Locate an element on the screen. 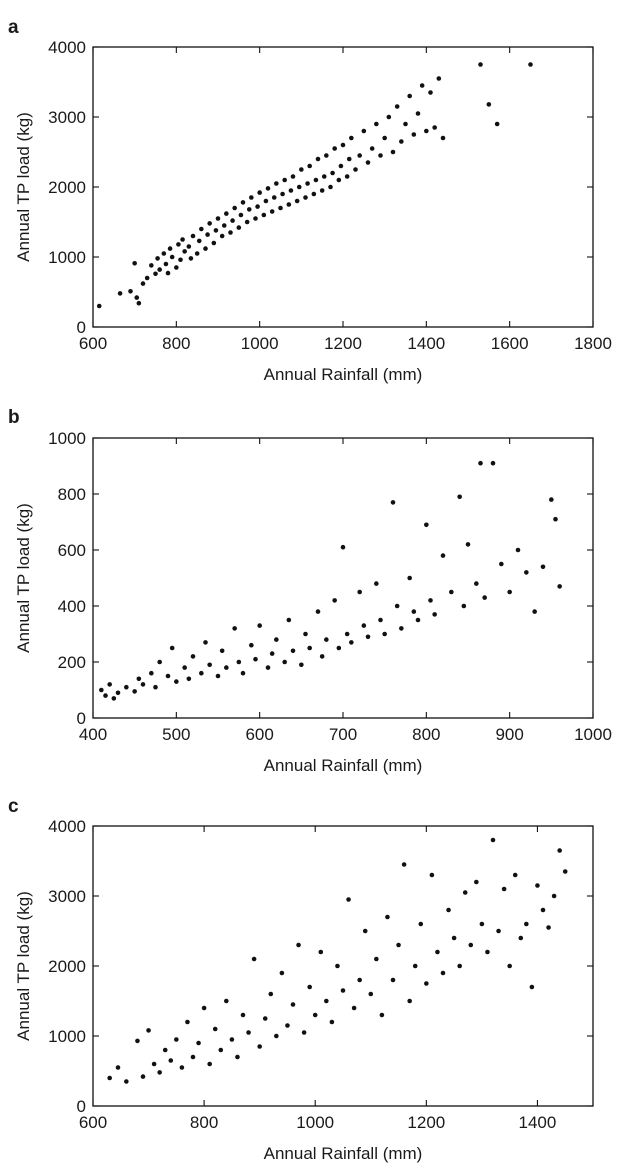 This screenshot has width=623, height=1171. y-tick-label: 1000 is located at coordinates (67, 438).